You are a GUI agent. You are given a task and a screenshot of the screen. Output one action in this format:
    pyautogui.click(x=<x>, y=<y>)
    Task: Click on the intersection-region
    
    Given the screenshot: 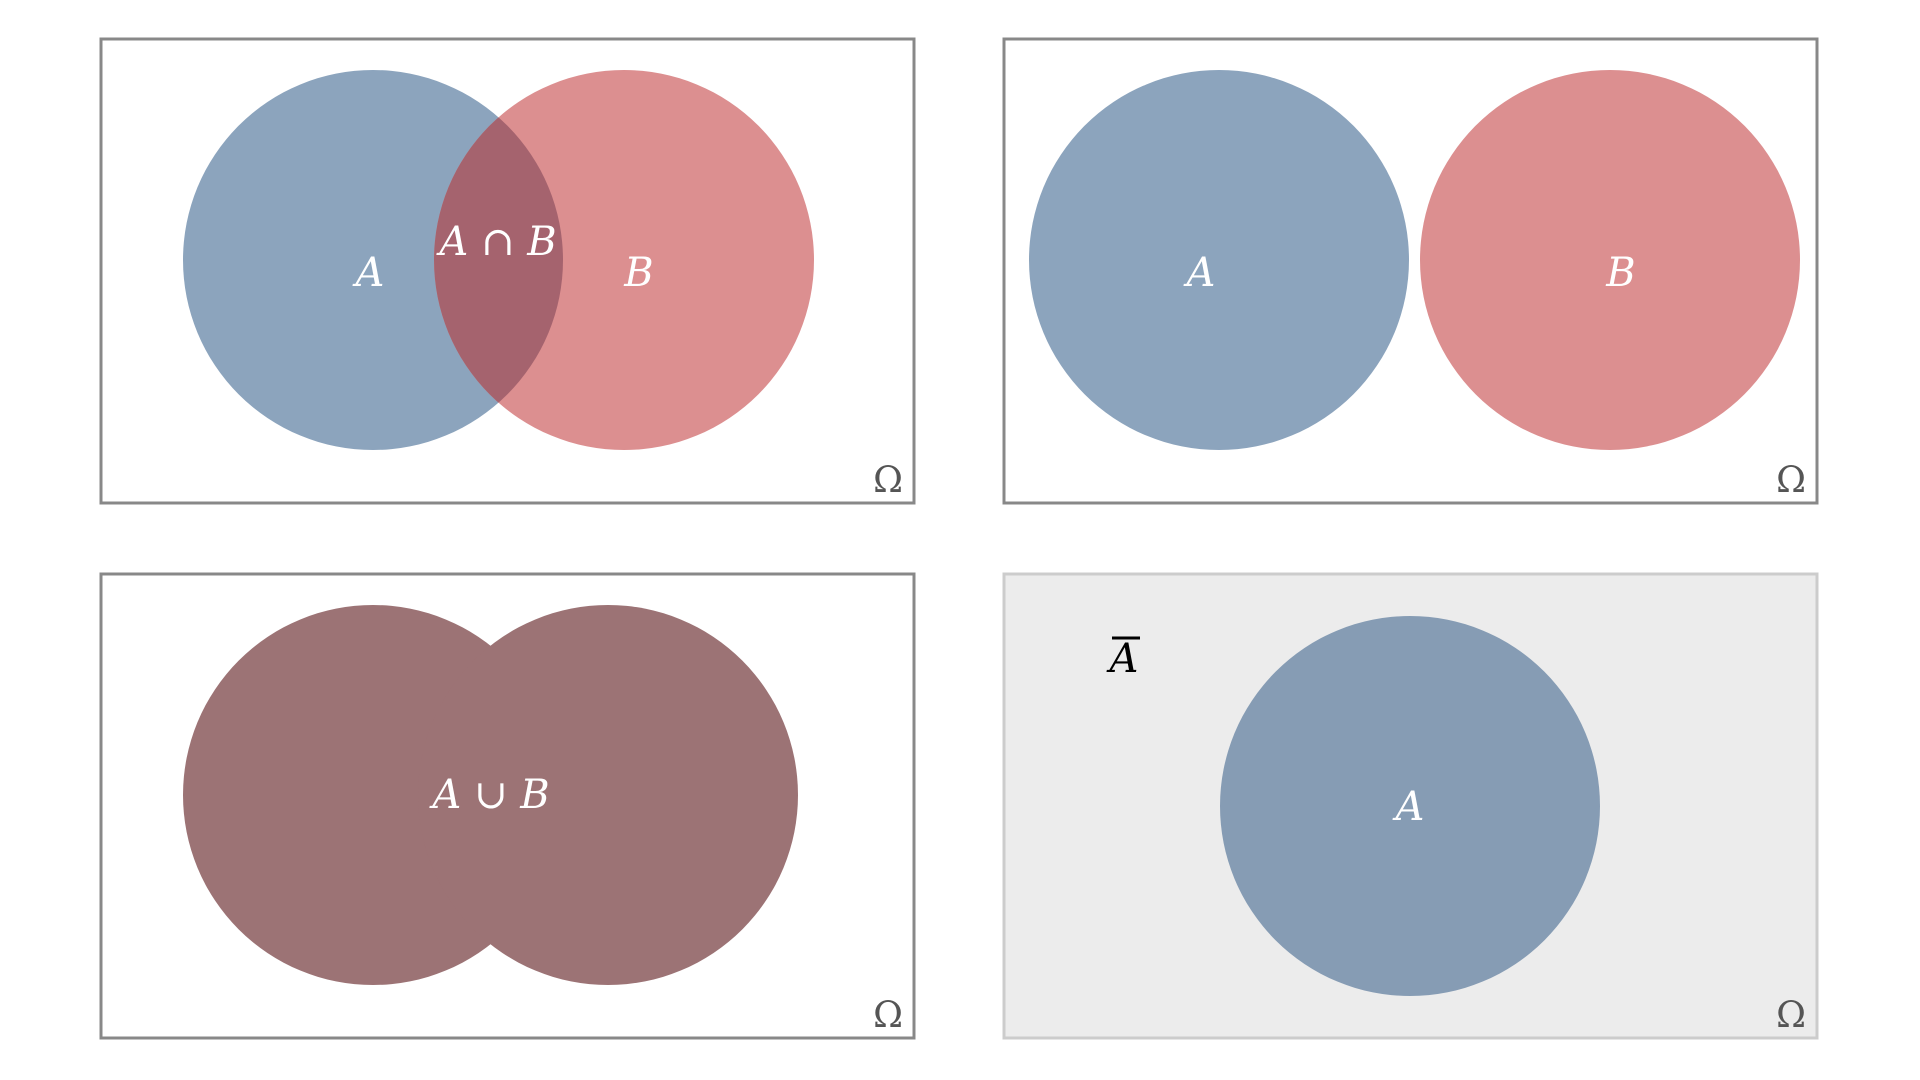 What is the action you would take?
    pyautogui.click(x=498, y=260)
    